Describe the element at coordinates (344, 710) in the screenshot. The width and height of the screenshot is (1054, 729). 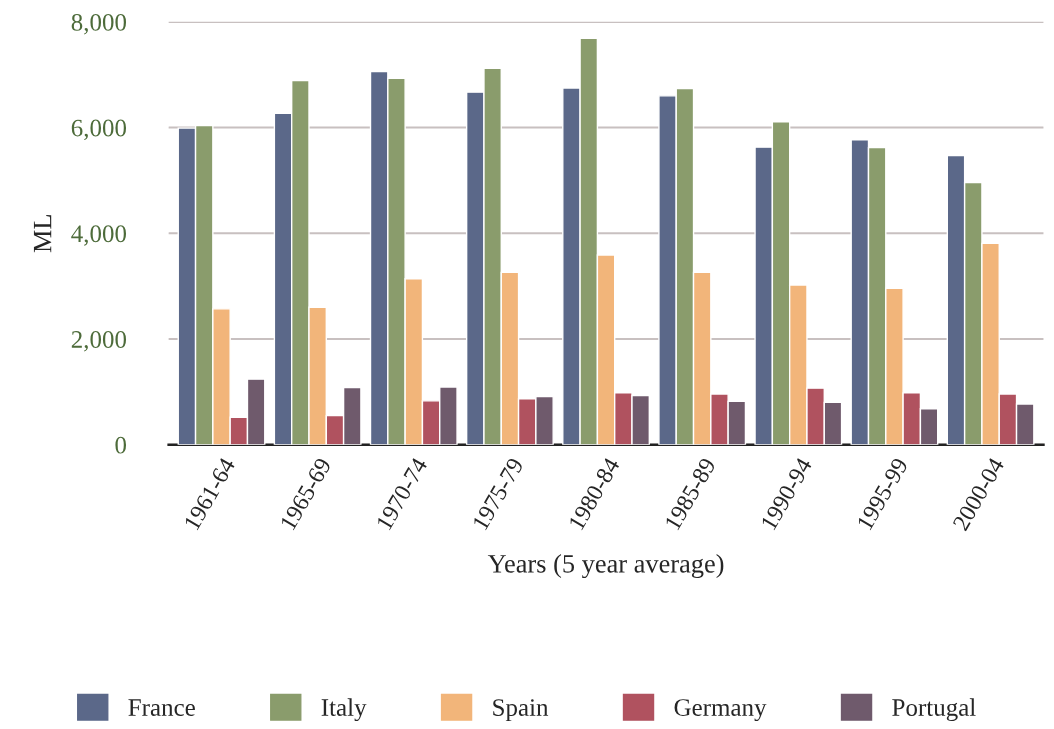
I see `legend-label: Italy` at that location.